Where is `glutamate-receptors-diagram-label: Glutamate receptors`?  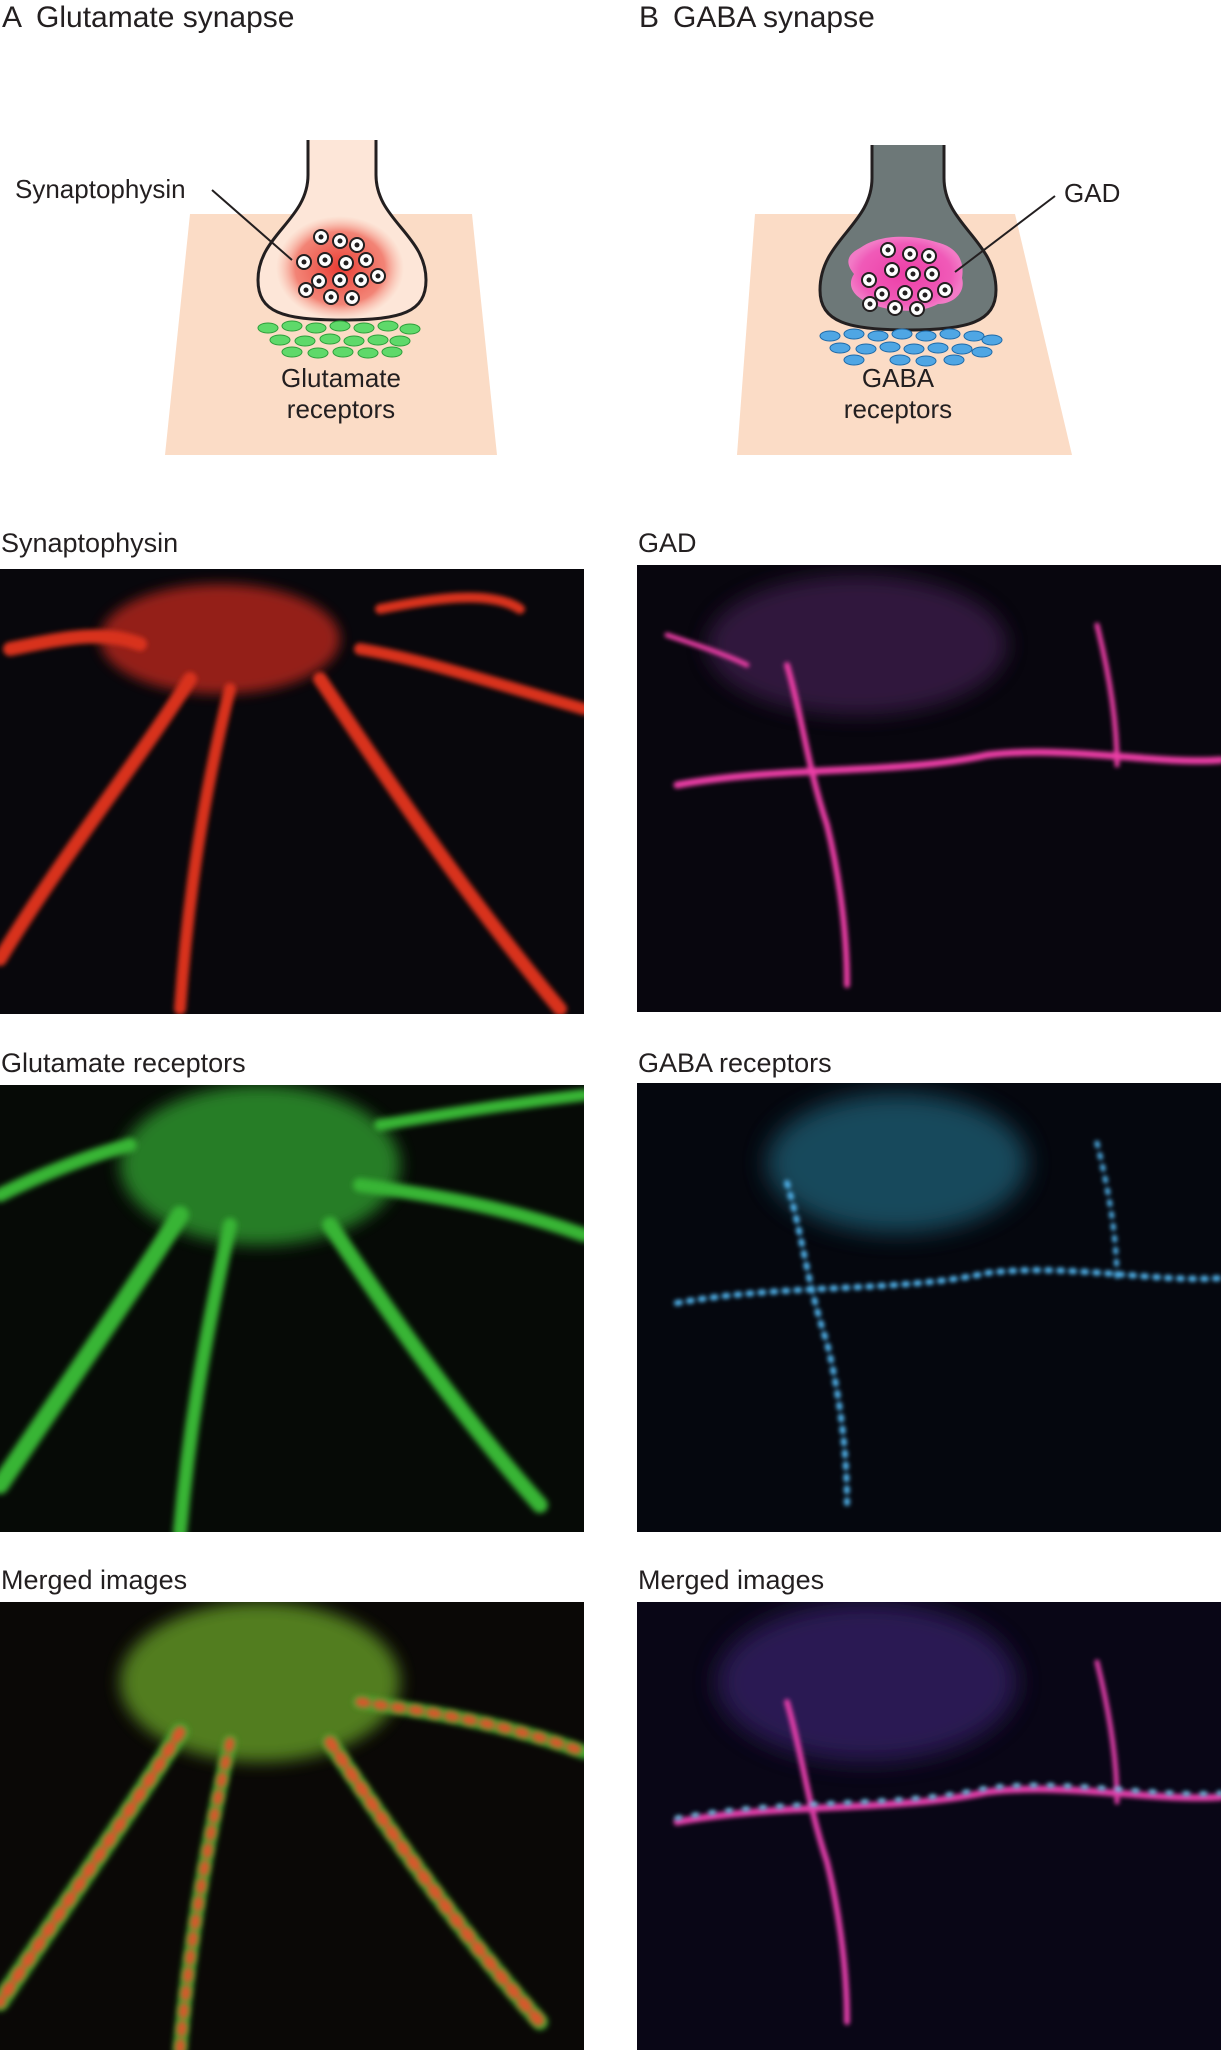
glutamate-receptors-diagram-label: Glutamate receptors is located at coordinates (341, 394).